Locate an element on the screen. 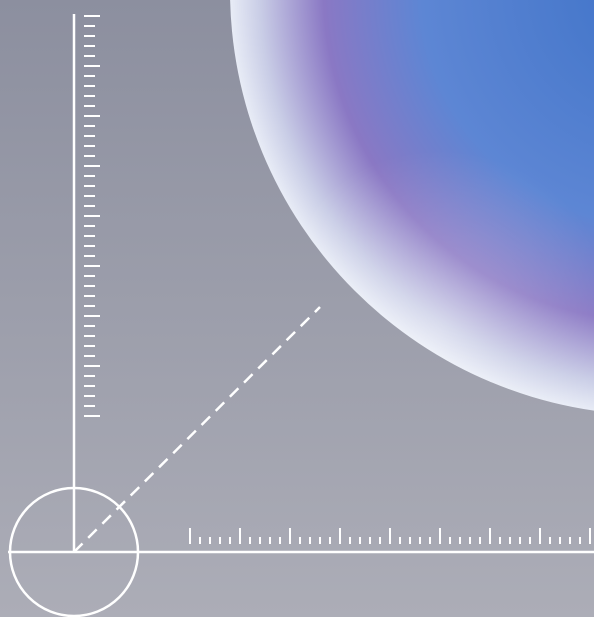  vertical-ruler-ticks is located at coordinates (92, 216).